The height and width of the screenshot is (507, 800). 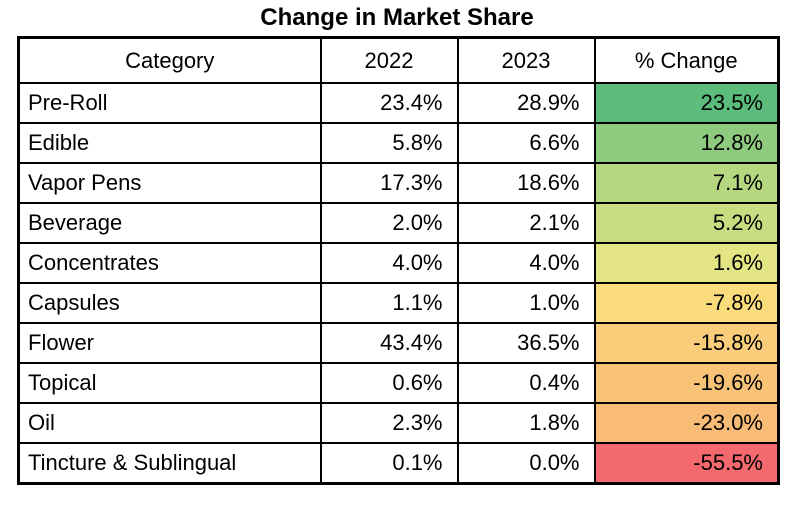 What do you see at coordinates (686, 103) in the screenshot?
I see `pct-change-cell: 23.5%` at bounding box center [686, 103].